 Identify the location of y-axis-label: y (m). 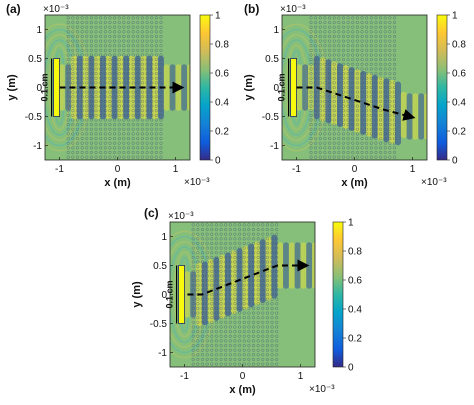
(249, 87).